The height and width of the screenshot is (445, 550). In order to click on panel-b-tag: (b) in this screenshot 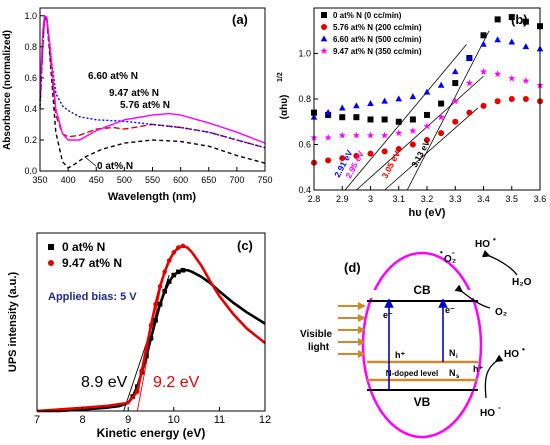, I will do `click(519, 19)`.